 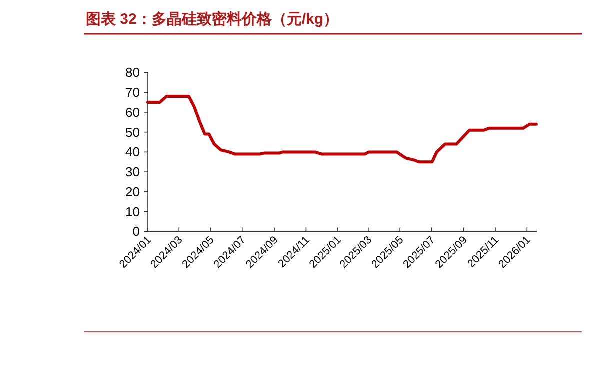 I want to click on y-tick-label: 80, so click(x=133, y=72).